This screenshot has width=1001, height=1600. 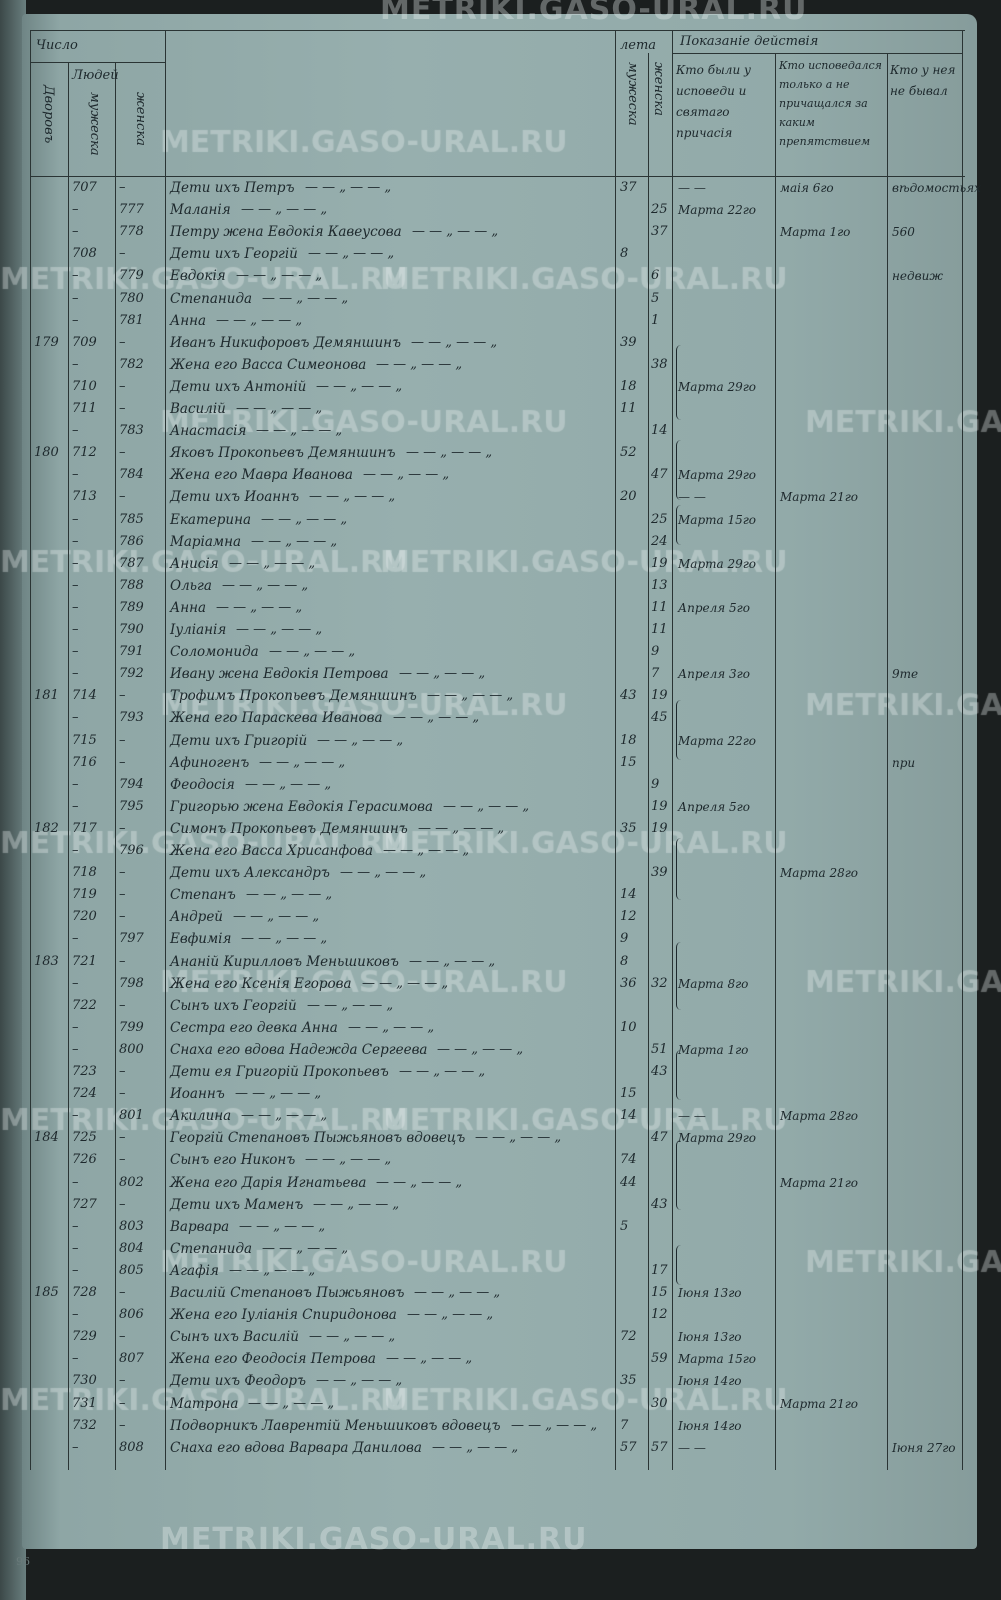 What do you see at coordinates (131, 850) in the screenshot?
I see `row-female-number: 796` at bounding box center [131, 850].